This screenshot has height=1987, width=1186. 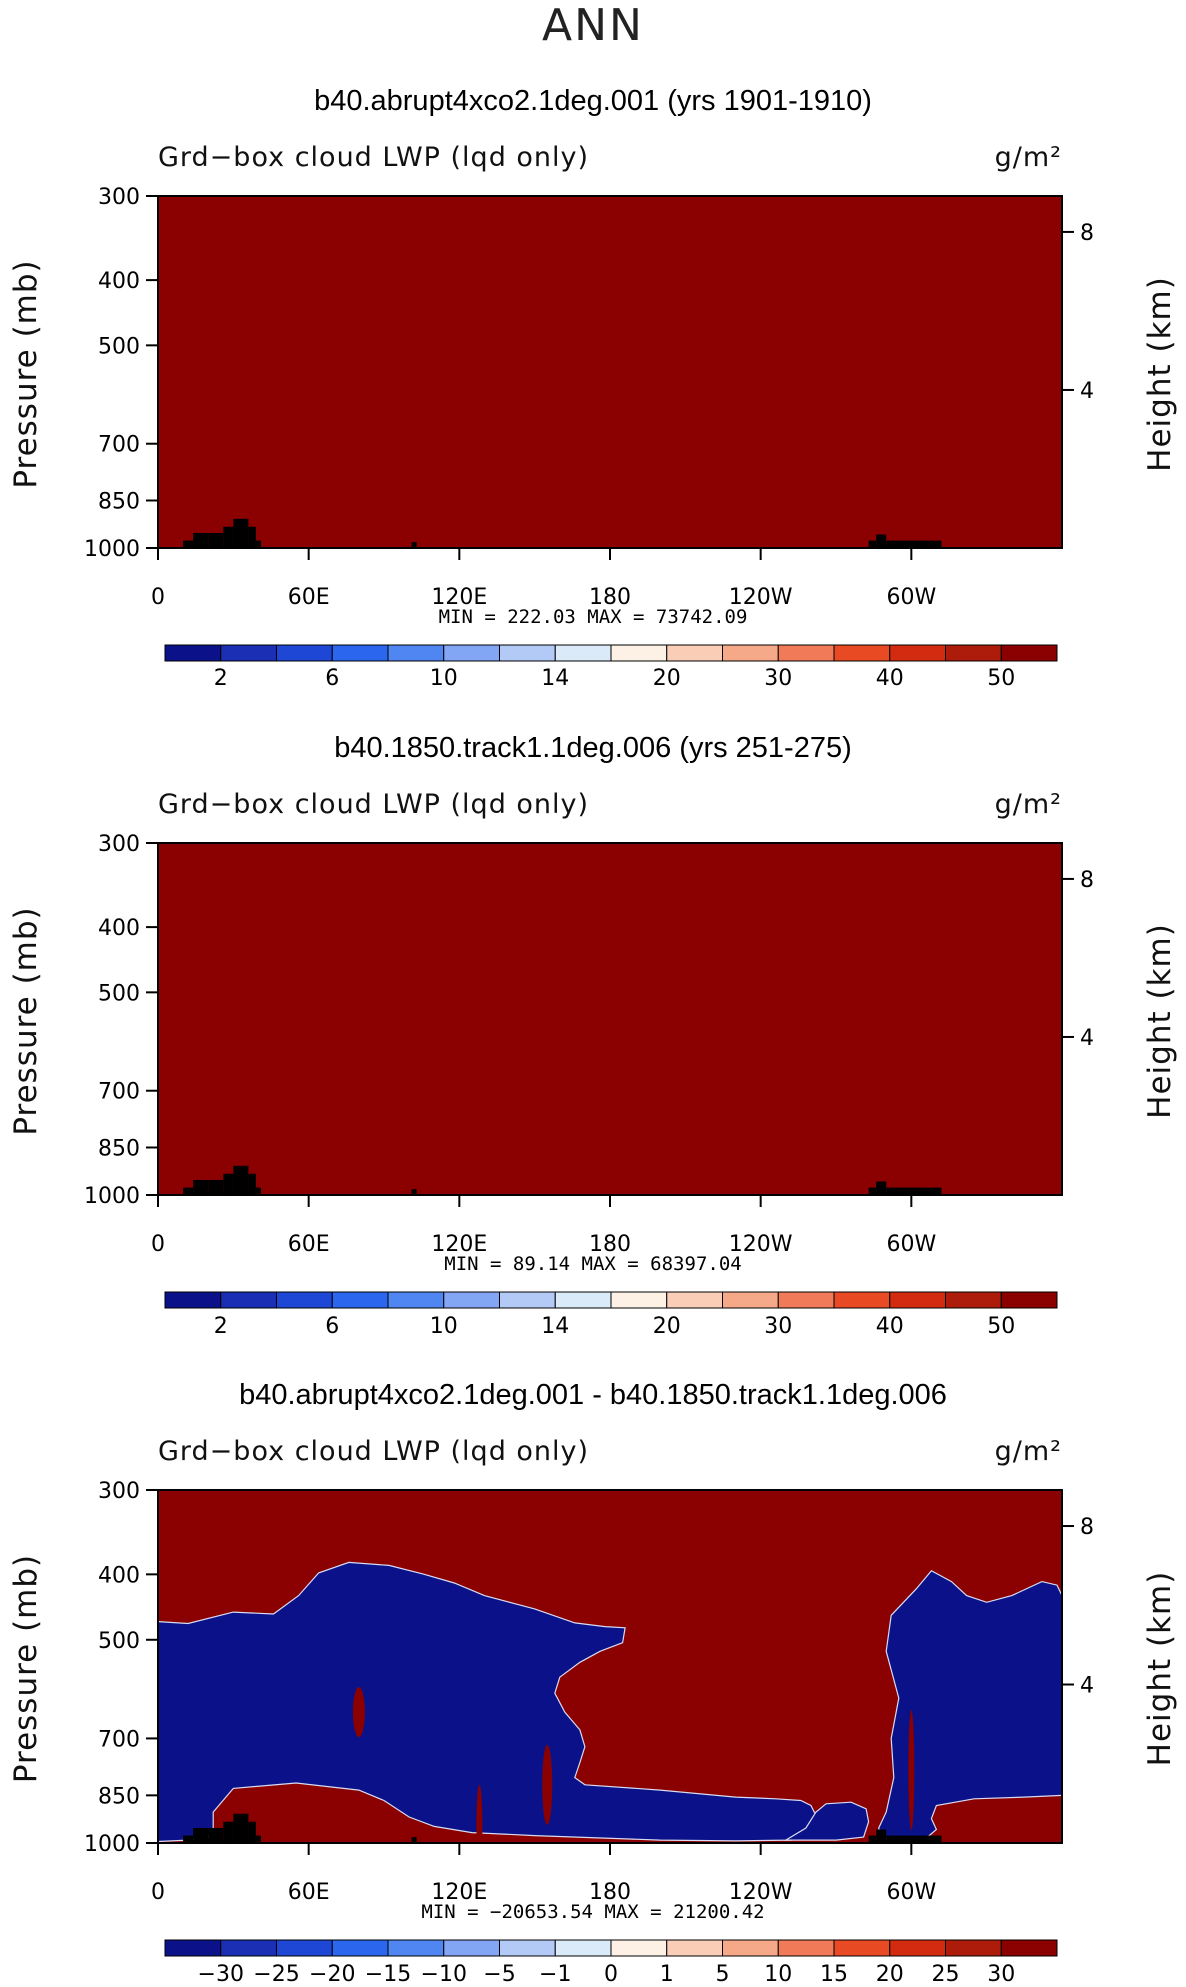 I want to click on panel1-y-tick-label-500: 500, so click(x=119, y=346).